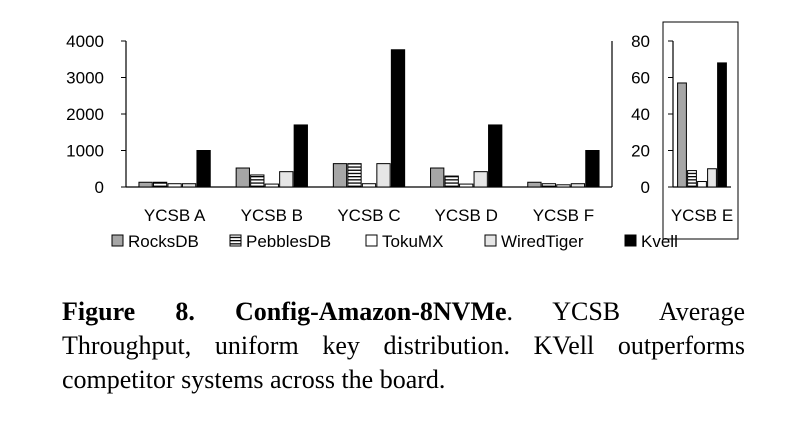  What do you see at coordinates (175, 215) in the screenshot?
I see `category-label-ycsb-a: YCSB A` at bounding box center [175, 215].